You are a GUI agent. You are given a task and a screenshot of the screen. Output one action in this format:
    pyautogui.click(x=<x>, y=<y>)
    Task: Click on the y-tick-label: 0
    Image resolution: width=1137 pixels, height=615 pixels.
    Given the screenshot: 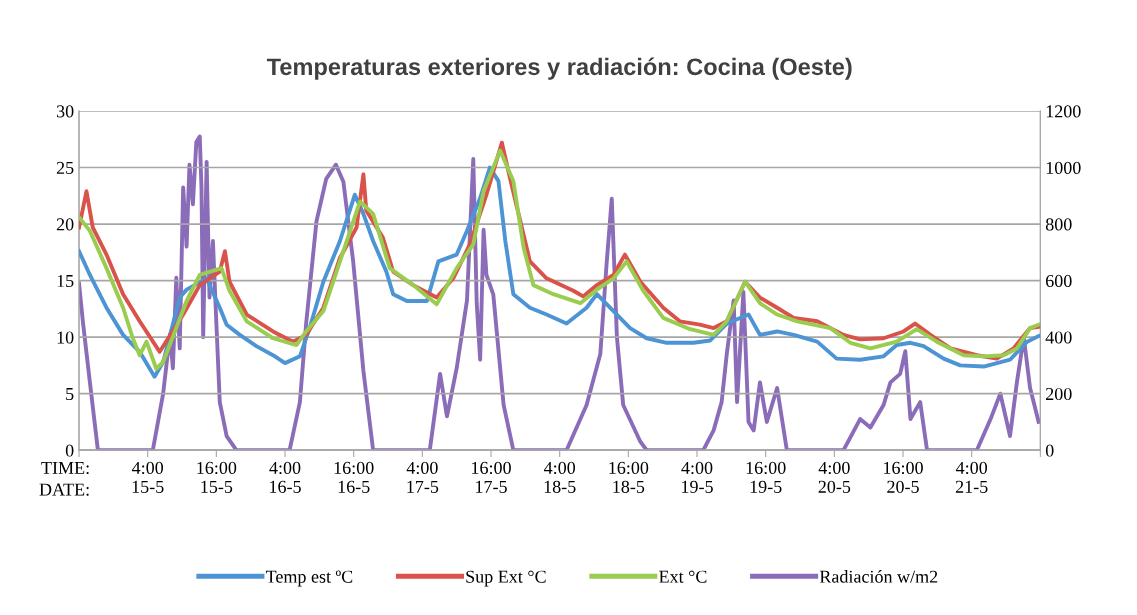 What is the action you would take?
    pyautogui.click(x=69, y=450)
    